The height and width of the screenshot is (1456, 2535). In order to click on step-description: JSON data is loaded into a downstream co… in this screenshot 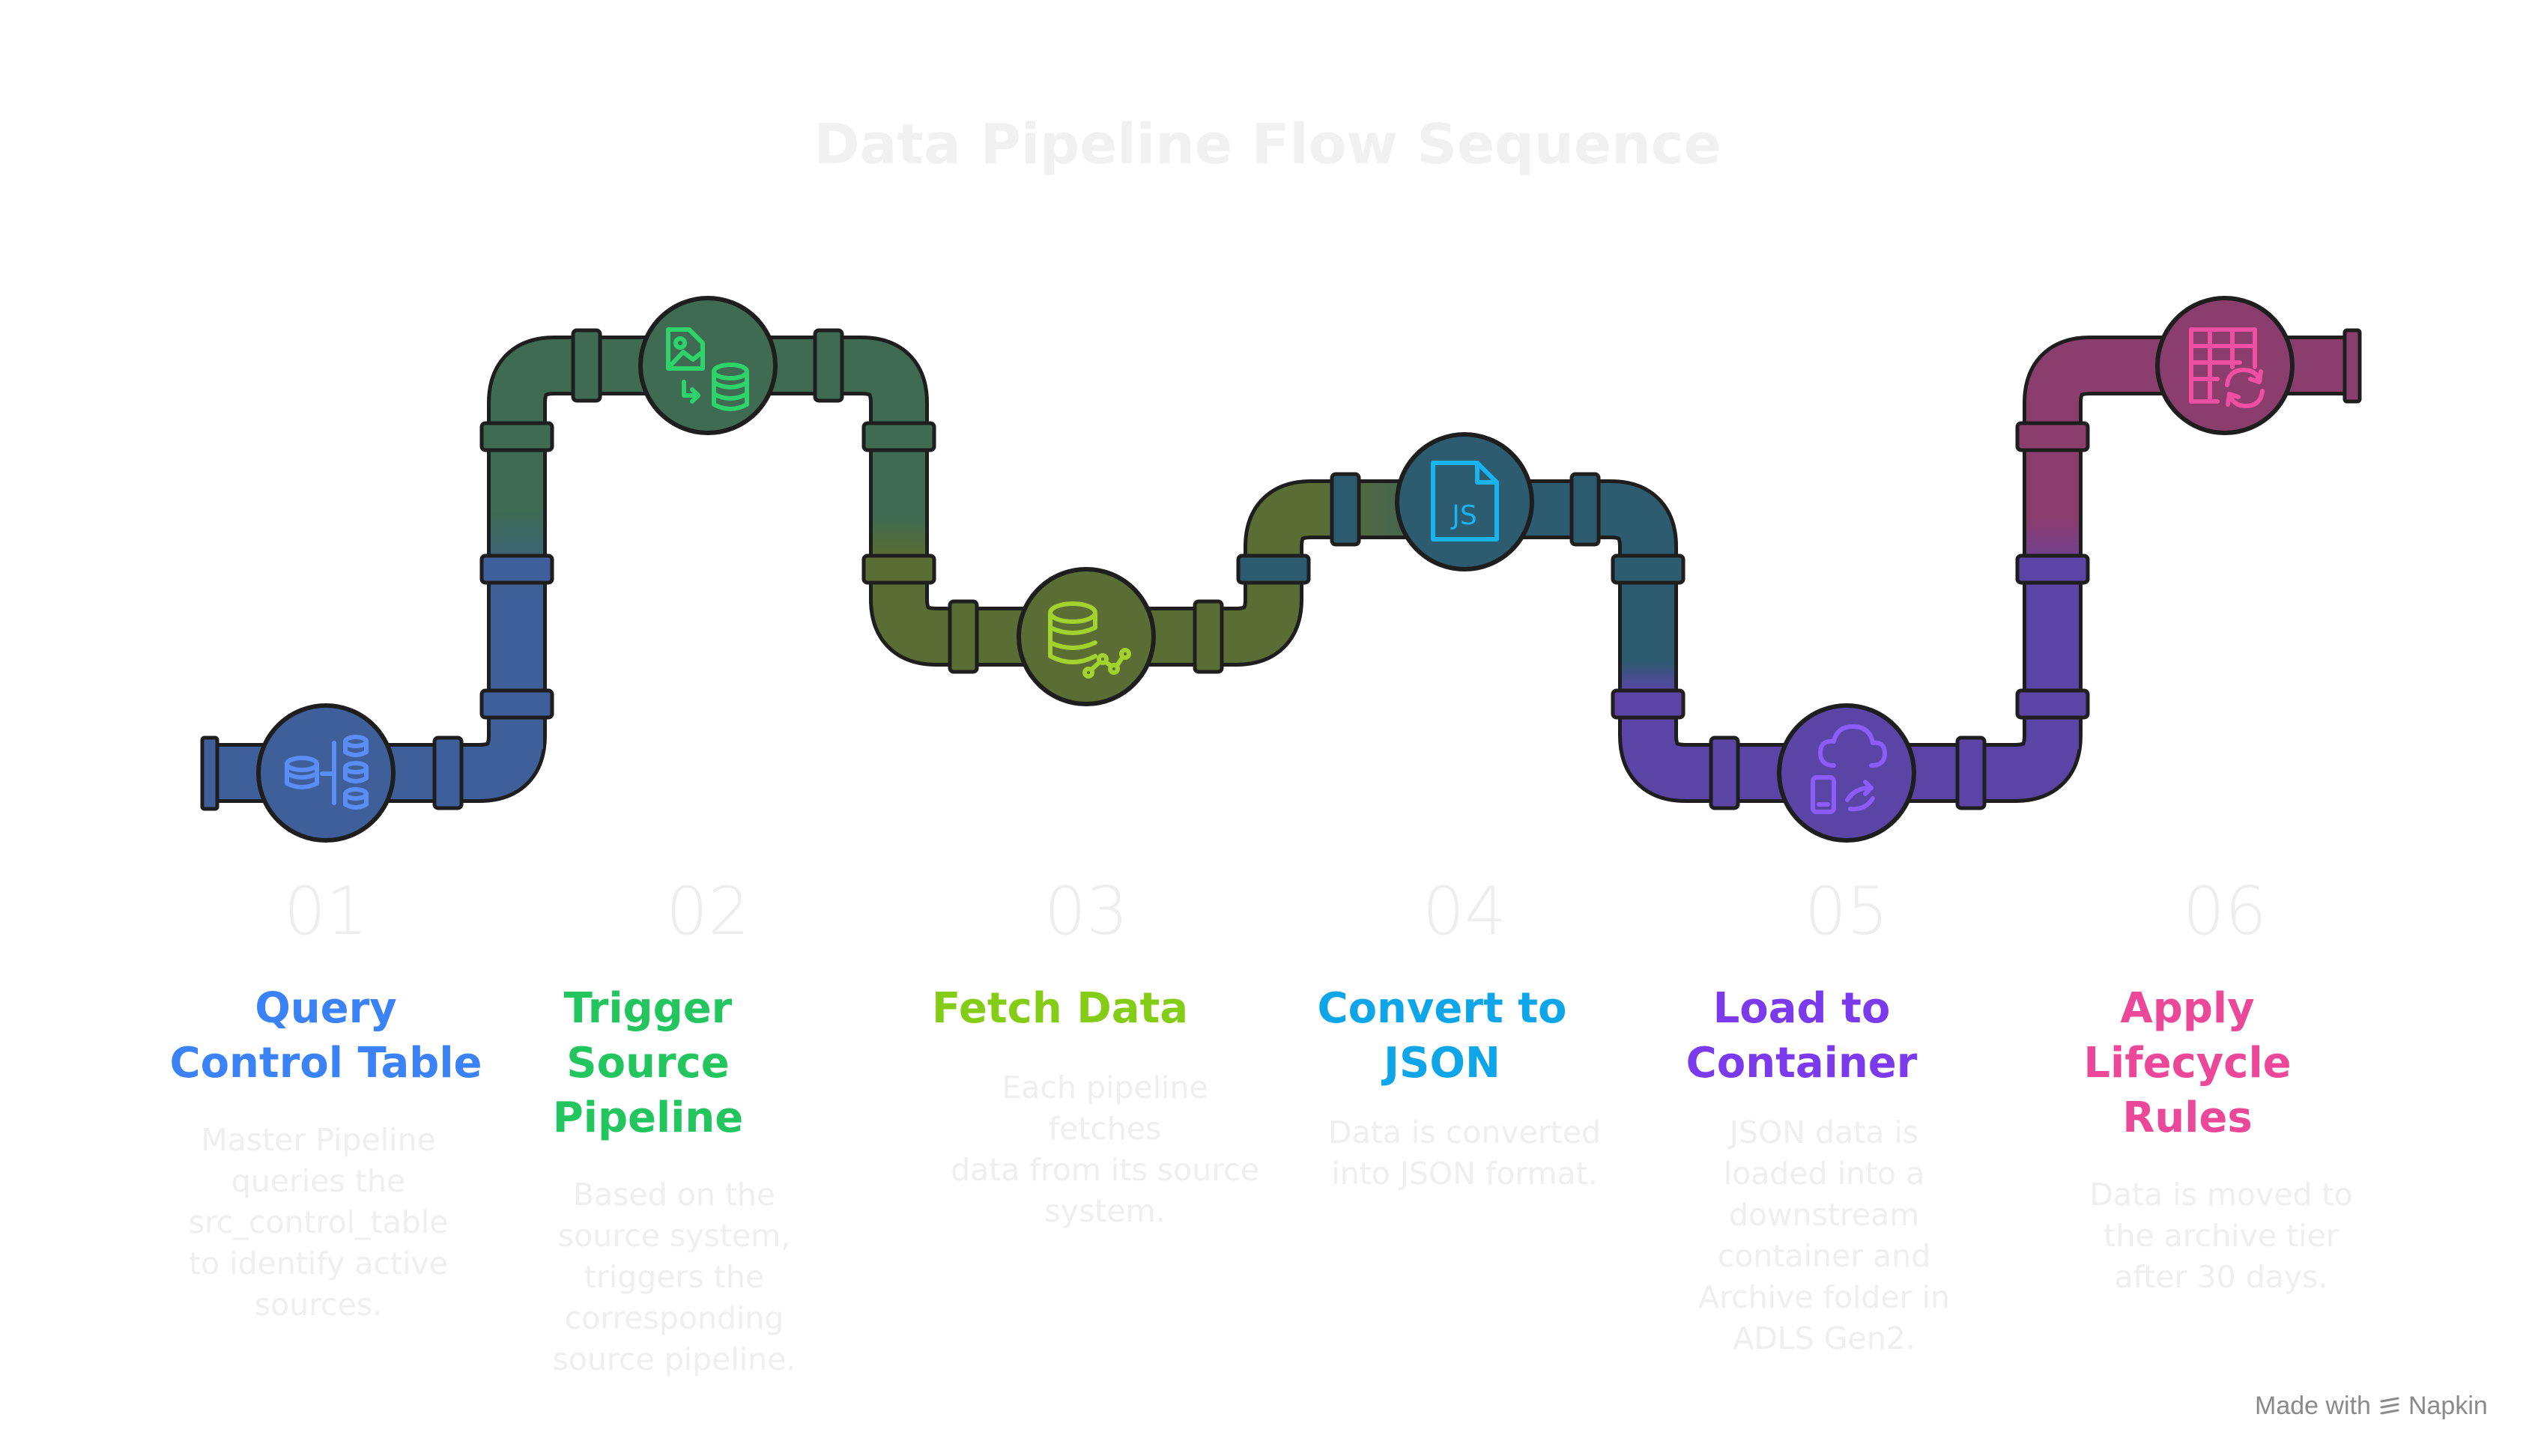, I will do `click(1824, 1235)`.